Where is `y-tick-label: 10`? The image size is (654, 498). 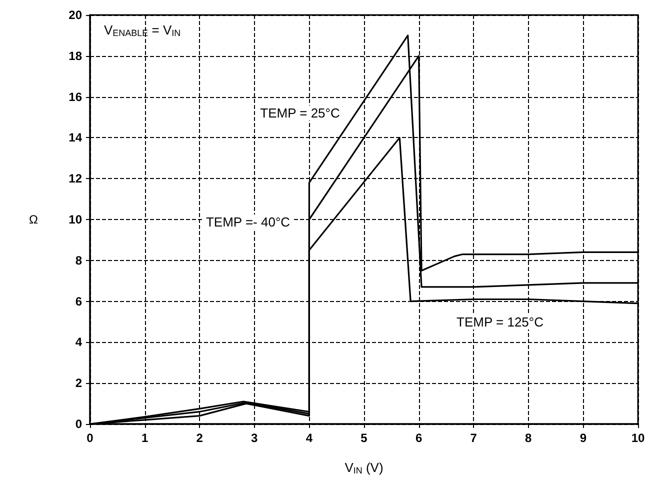
y-tick-label: 10 is located at coordinates (75, 219).